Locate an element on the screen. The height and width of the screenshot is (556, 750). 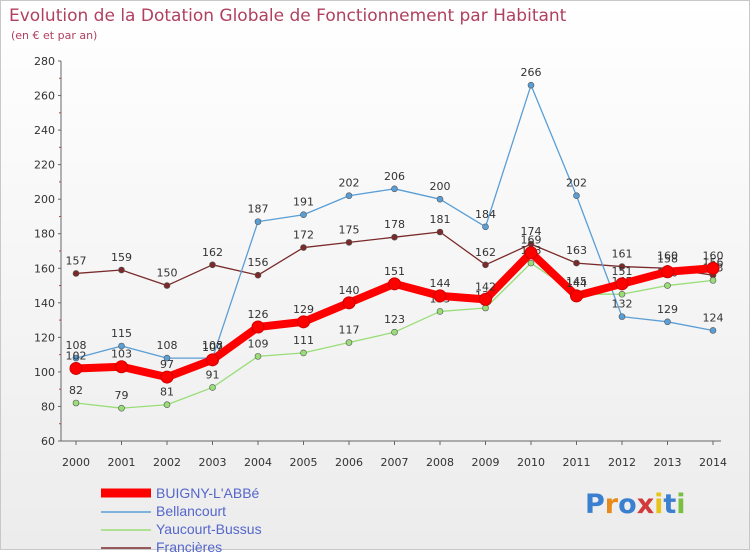
data-label-franci-res: 172 is located at coordinates (303, 235).